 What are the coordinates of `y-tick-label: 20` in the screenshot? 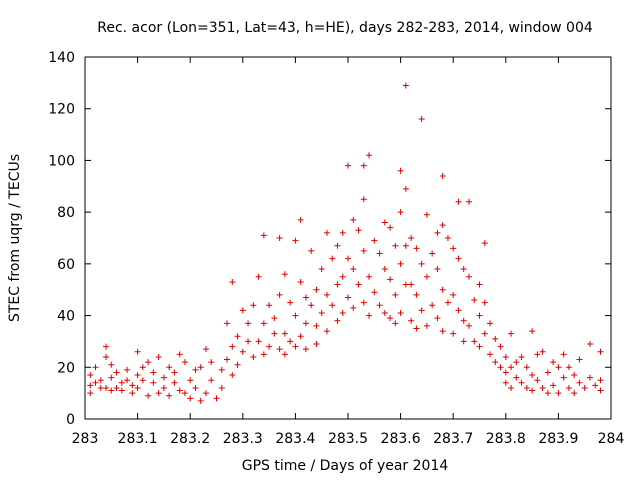 It's located at (66, 368).